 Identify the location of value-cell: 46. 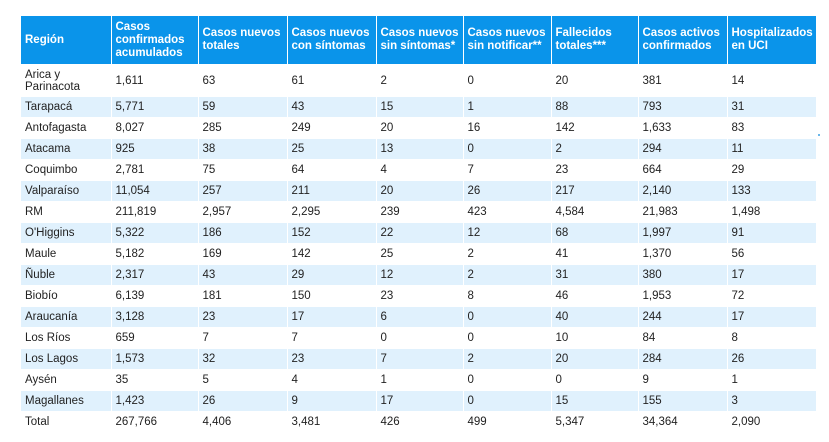
(595, 296).